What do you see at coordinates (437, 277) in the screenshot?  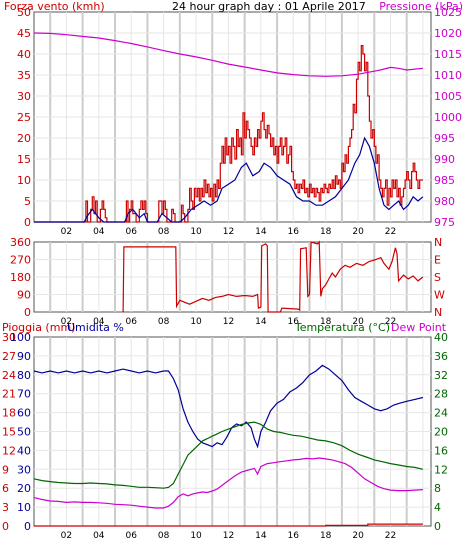 I see `compass-label: S` at bounding box center [437, 277].